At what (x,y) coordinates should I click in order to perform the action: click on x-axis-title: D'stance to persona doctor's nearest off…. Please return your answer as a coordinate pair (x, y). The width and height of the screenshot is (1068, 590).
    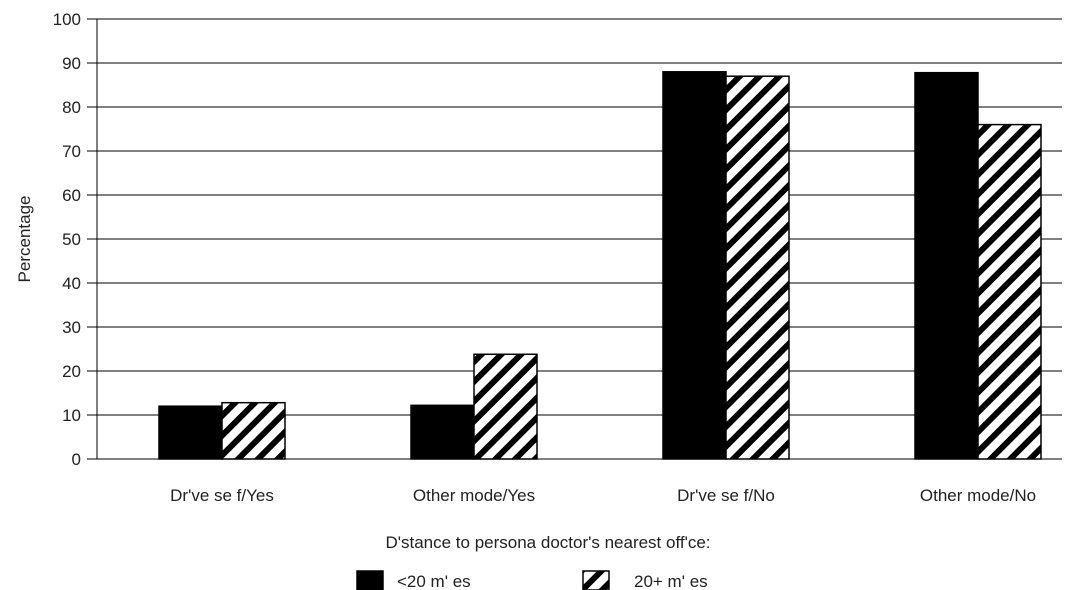
    Looking at the image, I should click on (547, 542).